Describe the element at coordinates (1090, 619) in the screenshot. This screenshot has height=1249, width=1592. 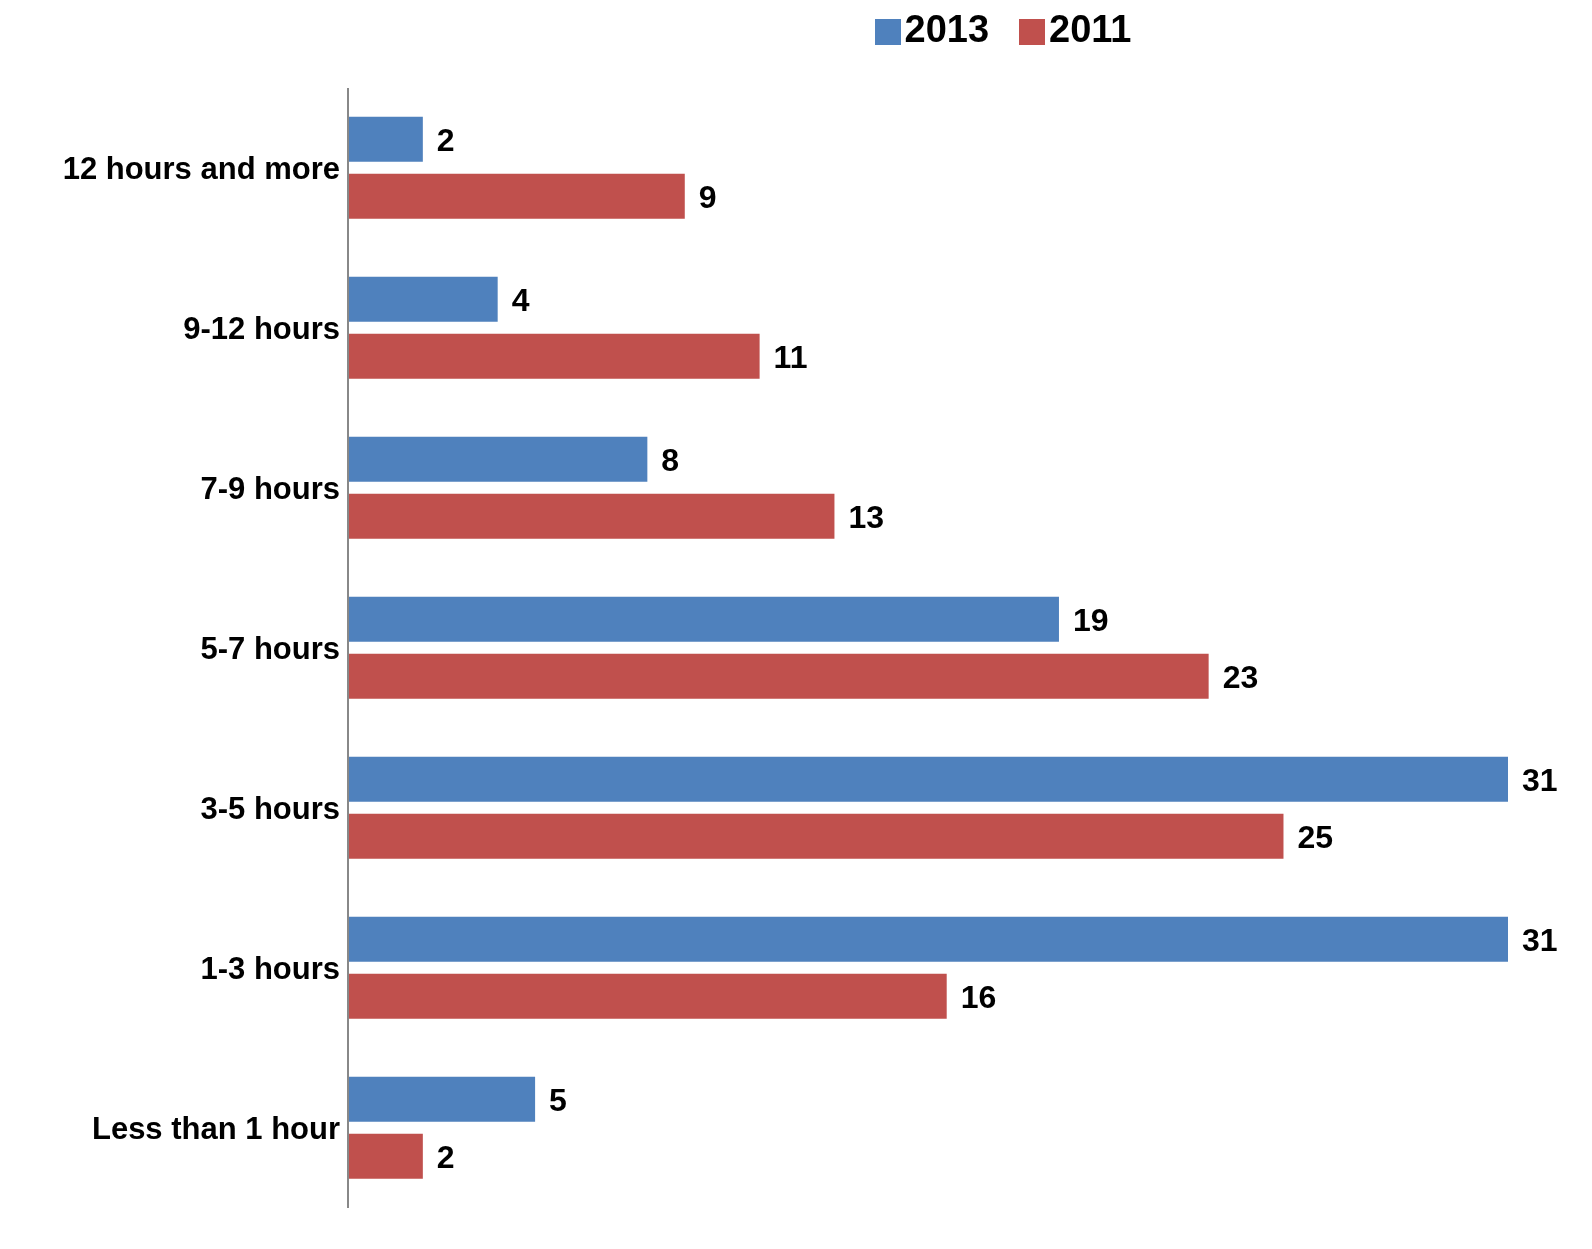
I see `data-label: 19` at that location.